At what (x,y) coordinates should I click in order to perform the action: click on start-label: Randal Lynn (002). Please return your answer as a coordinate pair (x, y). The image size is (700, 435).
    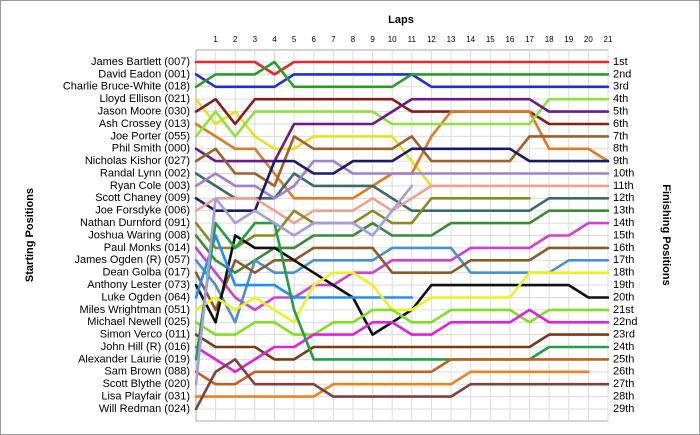
    Looking at the image, I should click on (145, 173).